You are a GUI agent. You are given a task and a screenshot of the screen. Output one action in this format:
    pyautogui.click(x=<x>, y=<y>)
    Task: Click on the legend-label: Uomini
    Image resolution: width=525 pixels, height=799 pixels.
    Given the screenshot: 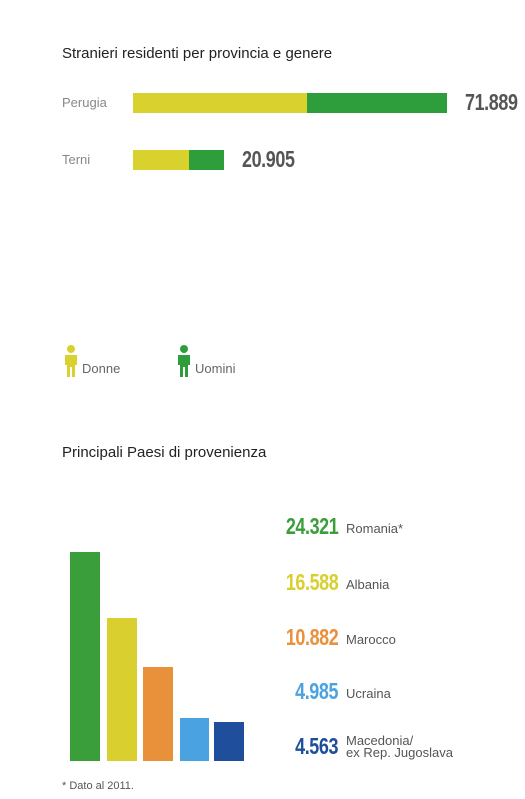 What is the action you would take?
    pyautogui.click(x=215, y=368)
    